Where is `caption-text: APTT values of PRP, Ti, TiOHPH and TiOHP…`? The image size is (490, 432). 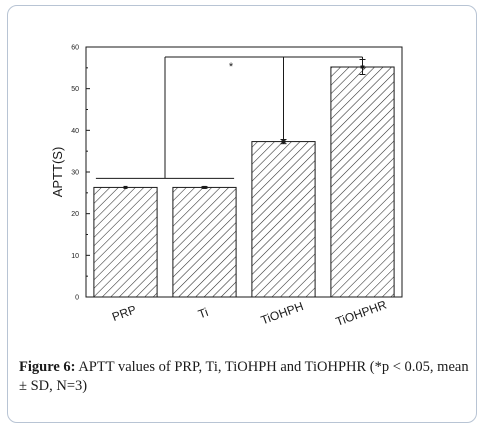
caption-text: APTT values of PRP, Ti, TiOHPH and TiOHP… is located at coordinates (244, 376).